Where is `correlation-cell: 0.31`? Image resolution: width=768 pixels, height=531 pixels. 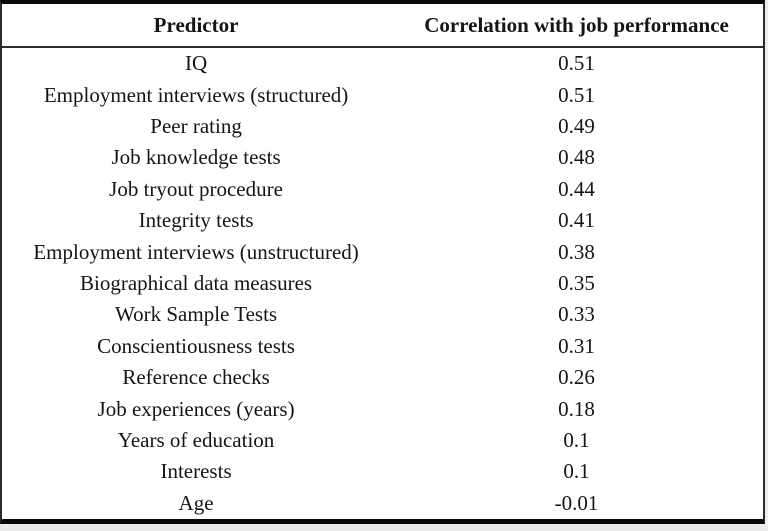 correlation-cell: 0.31 is located at coordinates (576, 345).